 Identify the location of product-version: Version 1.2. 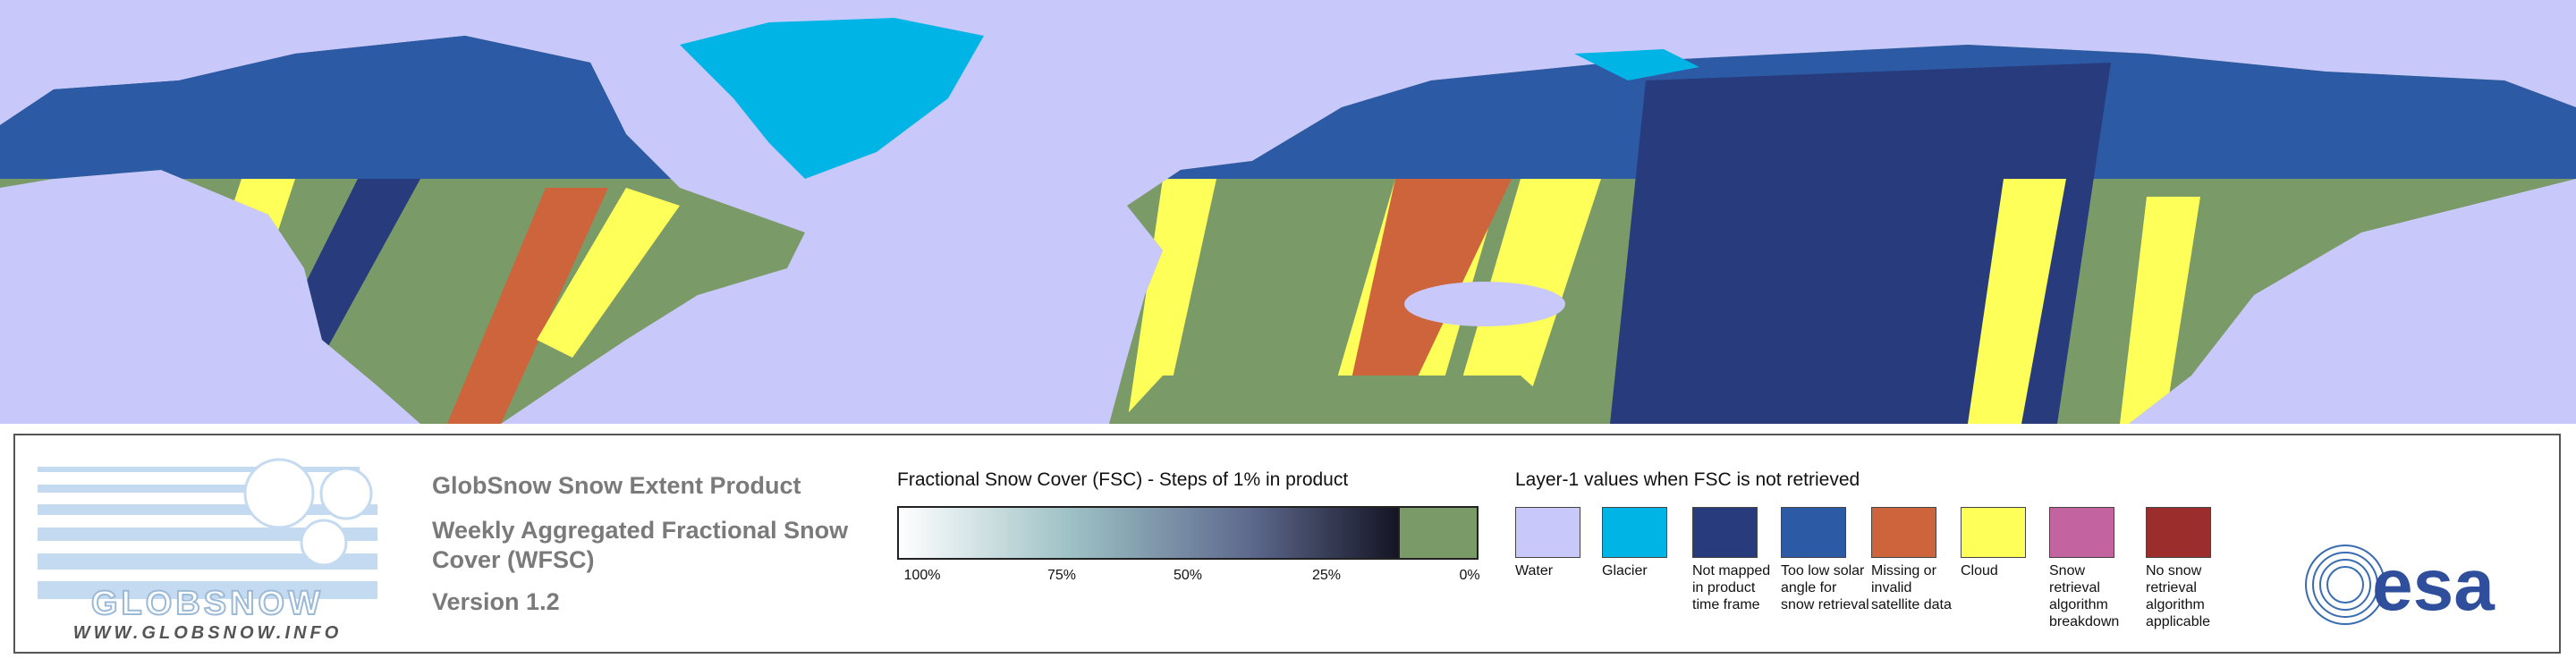
(496, 601).